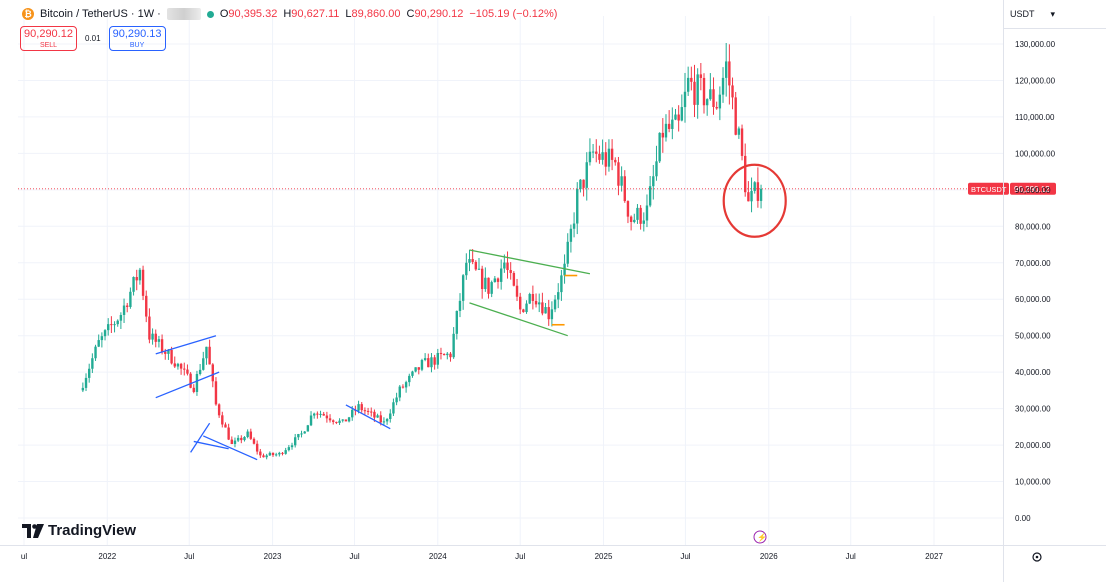 The image size is (1106, 587). Describe the element at coordinates (79, 530) in the screenshot. I see `tradingview-logo: TradingView` at that location.